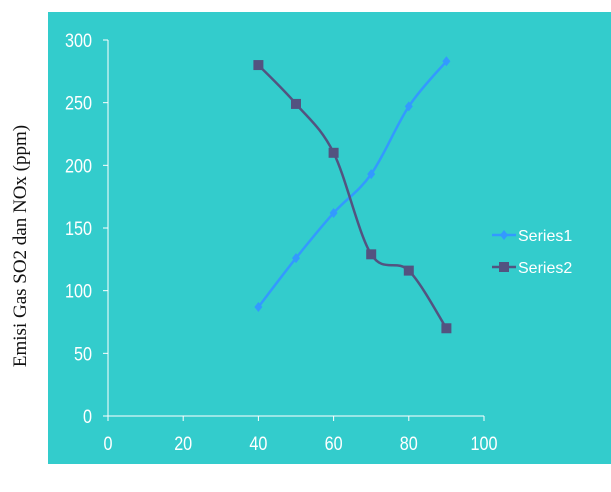  What do you see at coordinates (83, 354) in the screenshot?
I see `y-tick-label: 50` at bounding box center [83, 354].